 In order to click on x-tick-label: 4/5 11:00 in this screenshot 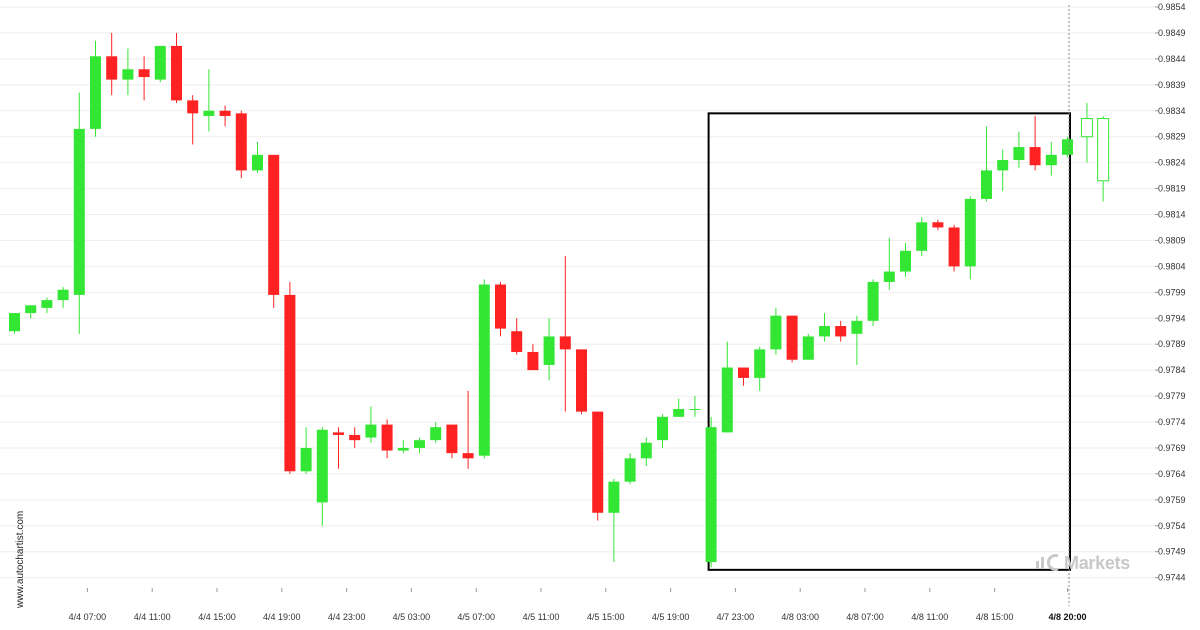, I will do `click(541, 617)`.